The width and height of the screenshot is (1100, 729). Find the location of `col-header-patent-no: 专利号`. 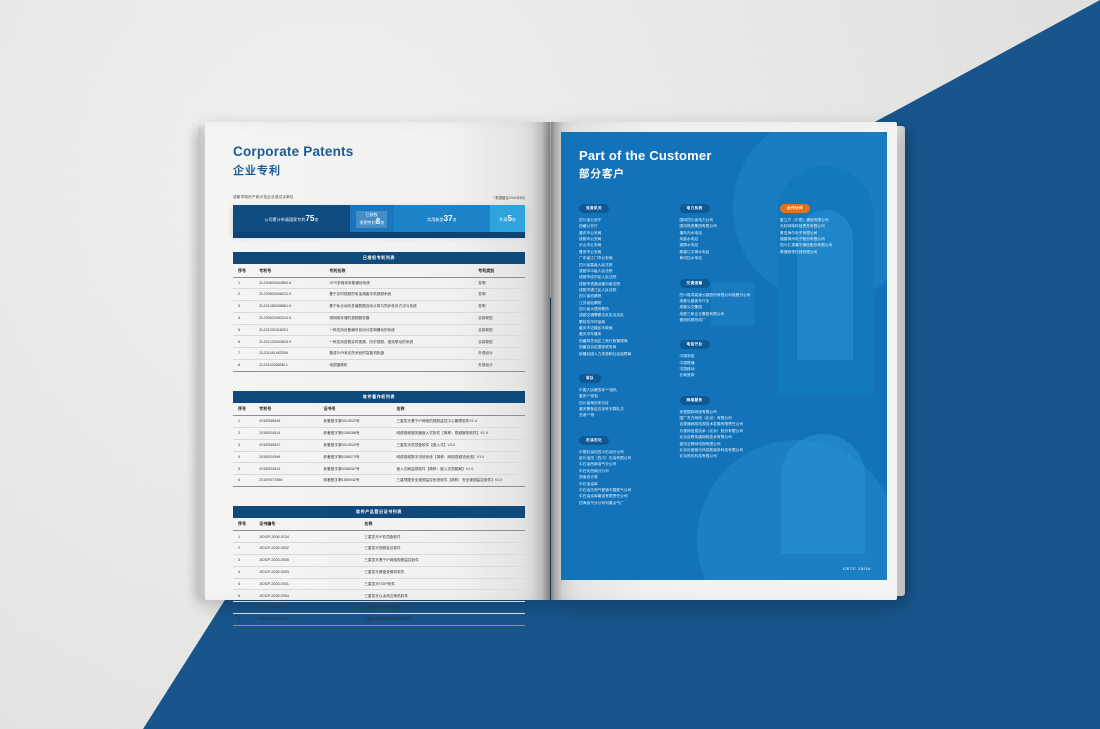

col-header-patent-no: 专利号 is located at coordinates (265, 270).